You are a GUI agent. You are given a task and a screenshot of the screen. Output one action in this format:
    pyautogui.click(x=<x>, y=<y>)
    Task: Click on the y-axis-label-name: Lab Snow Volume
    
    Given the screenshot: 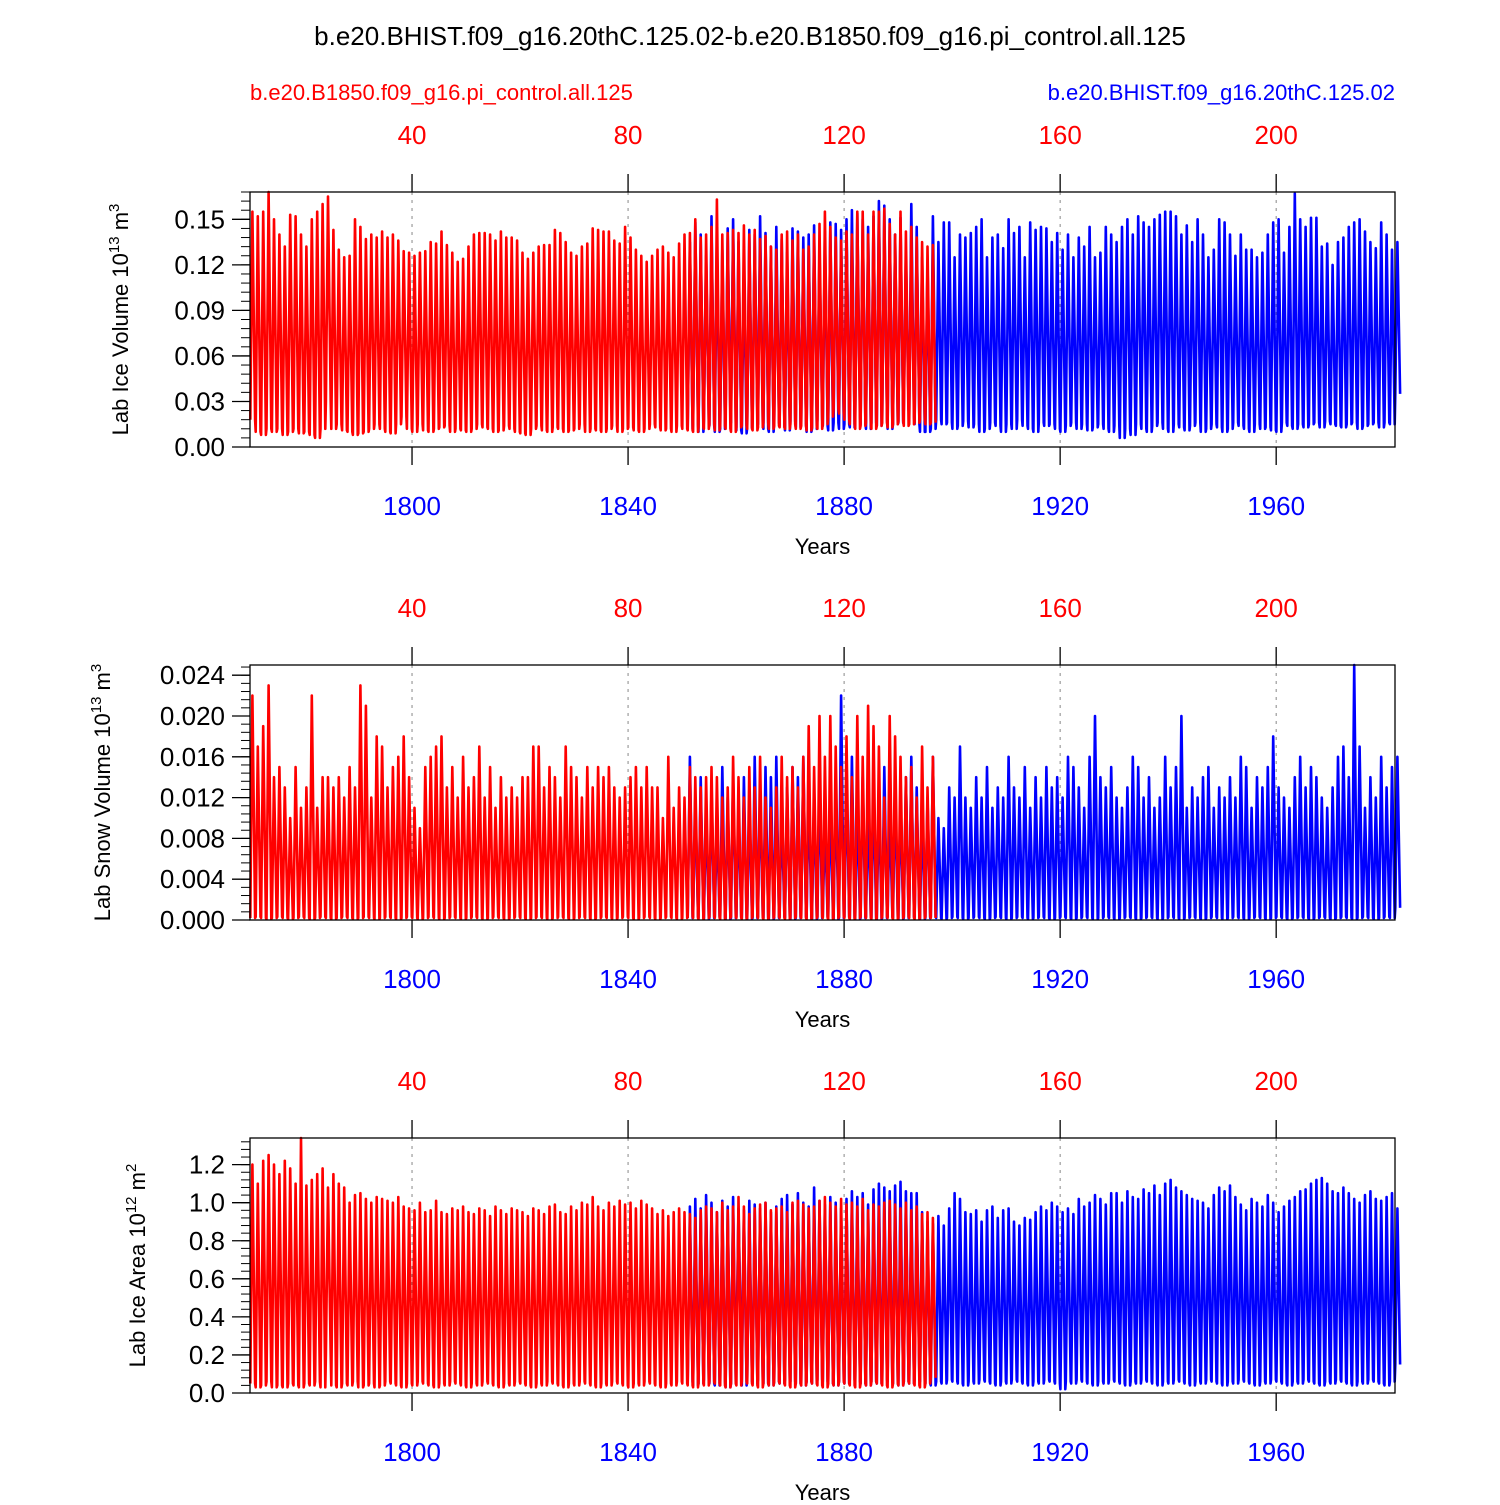 What is the action you would take?
    pyautogui.click(x=102, y=829)
    